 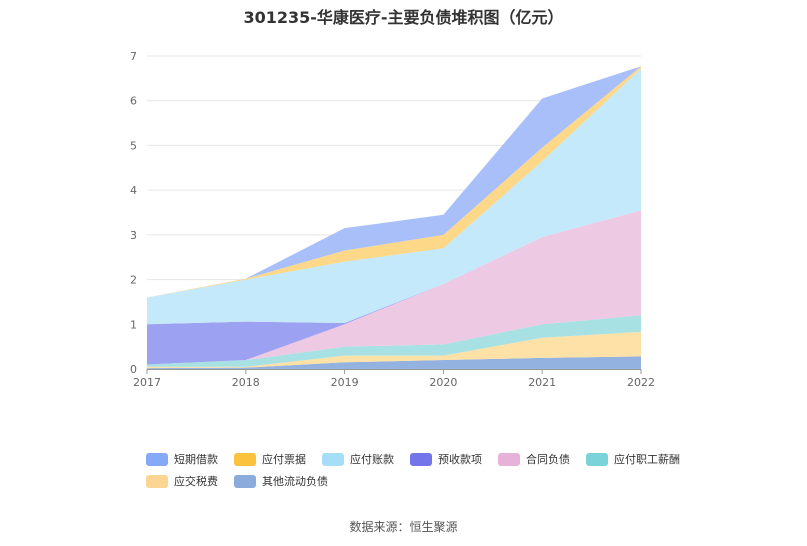 I want to click on legend-label: 应交税费, so click(x=196, y=481).